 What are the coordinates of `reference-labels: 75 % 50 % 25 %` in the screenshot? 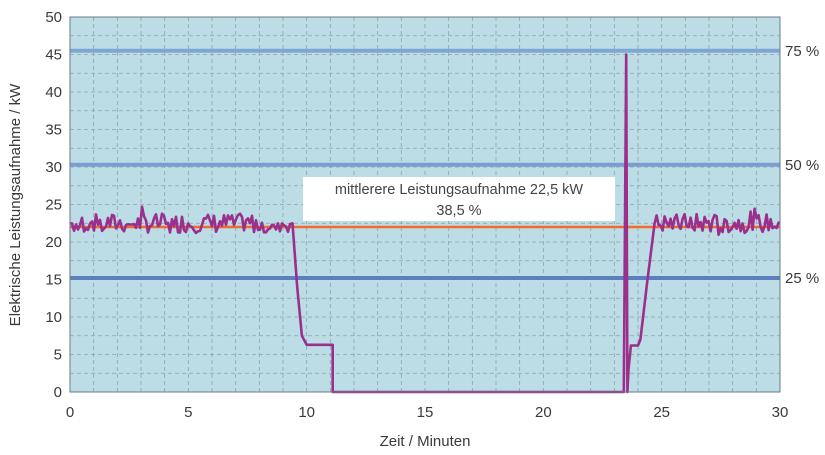 It's located at (802, 165).